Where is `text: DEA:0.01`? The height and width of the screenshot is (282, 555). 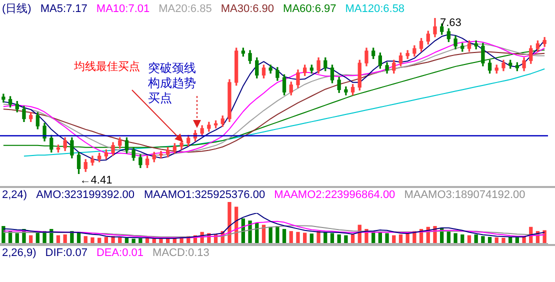 text: DEA:0.01 is located at coordinates (120, 253).